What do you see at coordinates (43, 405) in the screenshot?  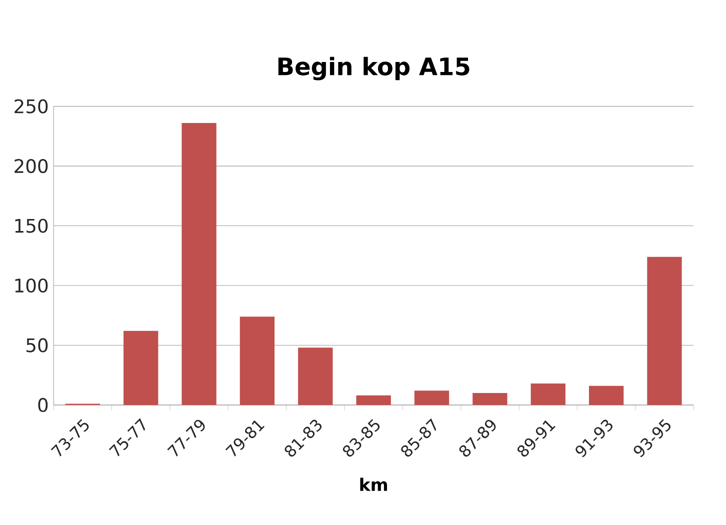 I see `y-tick-label: 0` at bounding box center [43, 405].